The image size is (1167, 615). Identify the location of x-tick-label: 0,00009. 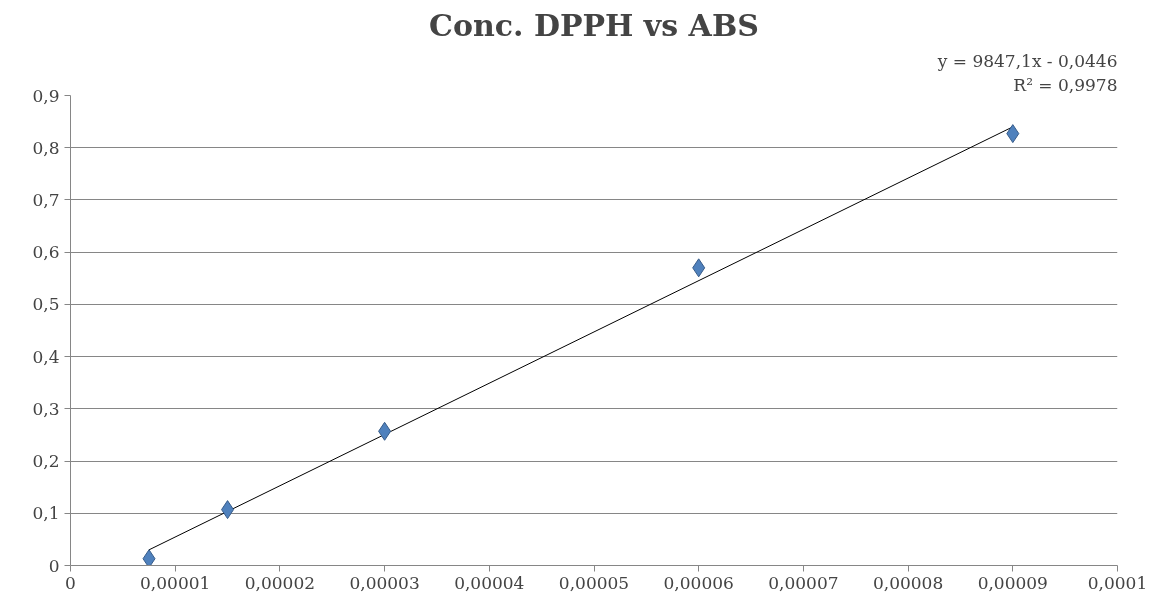
(1012, 582).